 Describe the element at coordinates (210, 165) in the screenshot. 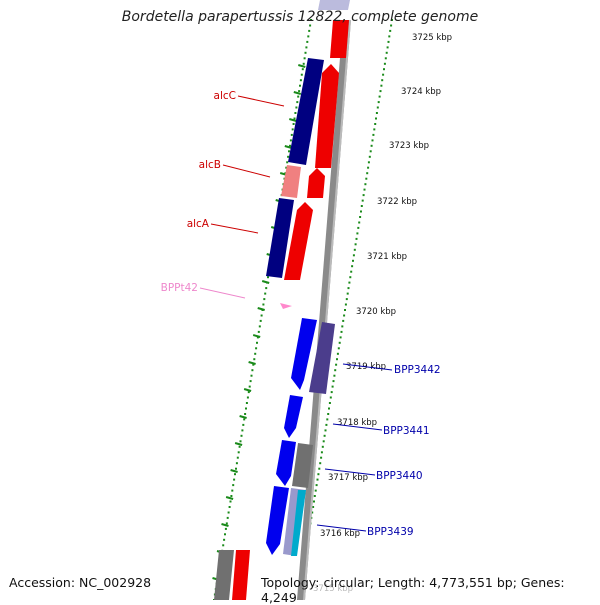

I see `gene-label-alcB: alcB` at that location.